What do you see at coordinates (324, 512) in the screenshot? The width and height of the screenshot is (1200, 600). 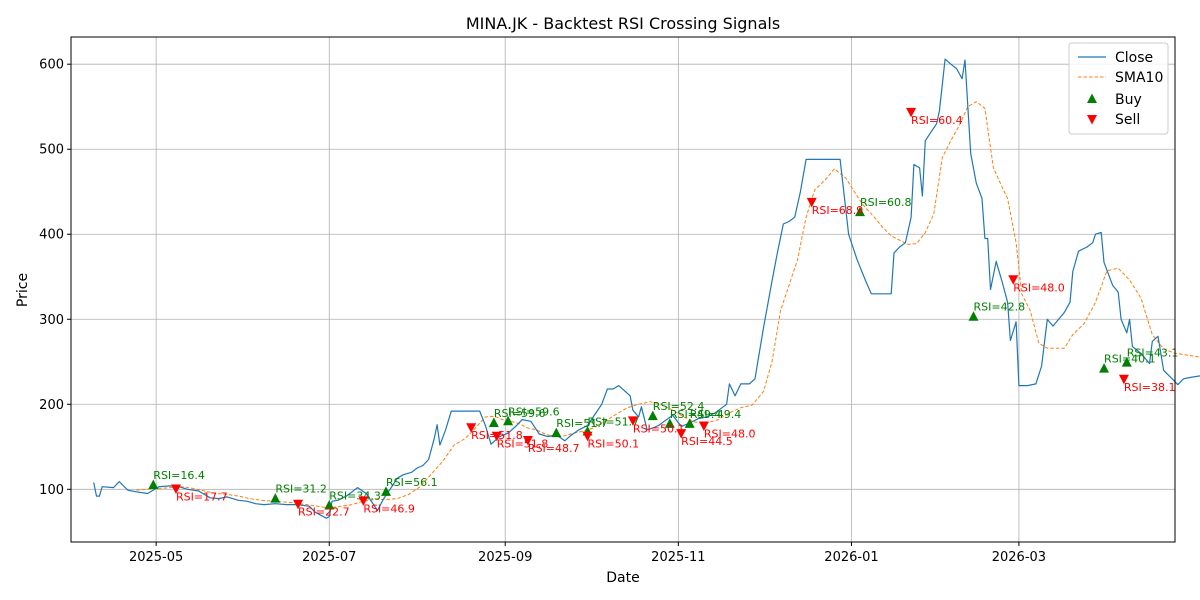 I see `sell-label: RSI=22.7` at bounding box center [324, 512].